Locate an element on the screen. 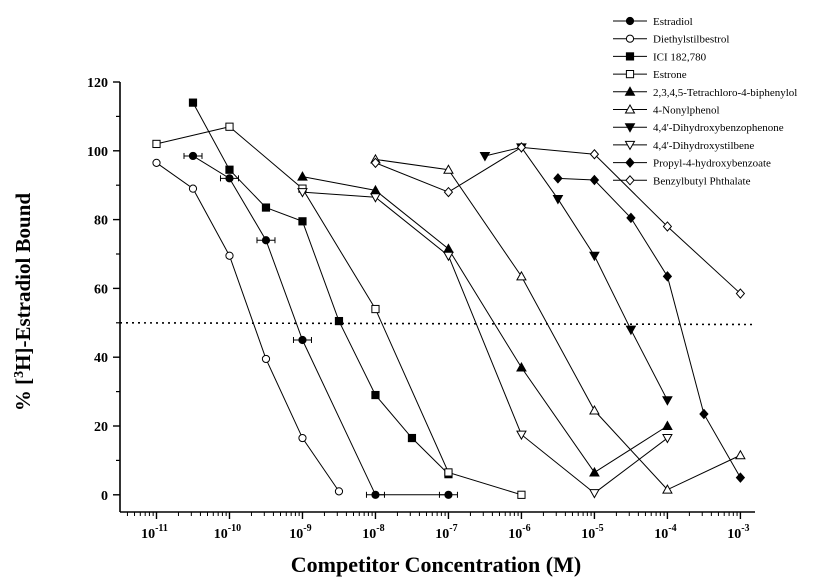  y-axis-title-suffix: H]-Estradiol Bound is located at coordinates (23, 282).